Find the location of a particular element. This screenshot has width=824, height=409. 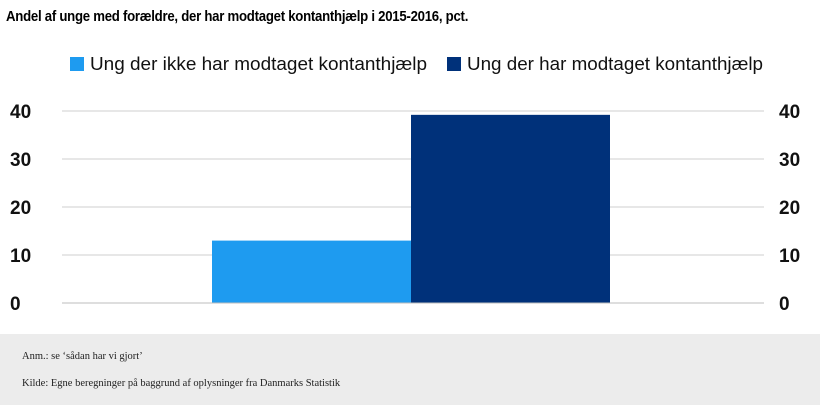

y-tick-label-right: 20 is located at coordinates (789, 208).